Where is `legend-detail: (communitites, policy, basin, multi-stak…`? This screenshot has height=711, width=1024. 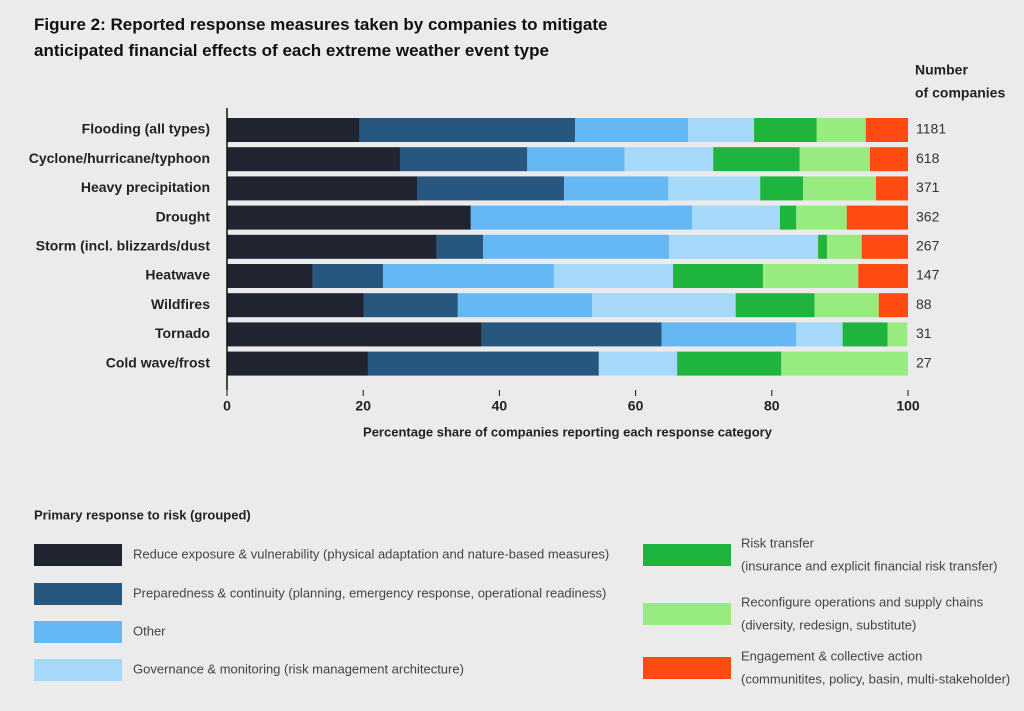
legend-detail: (communitites, policy, basin, multi-stak… is located at coordinates (875, 678).